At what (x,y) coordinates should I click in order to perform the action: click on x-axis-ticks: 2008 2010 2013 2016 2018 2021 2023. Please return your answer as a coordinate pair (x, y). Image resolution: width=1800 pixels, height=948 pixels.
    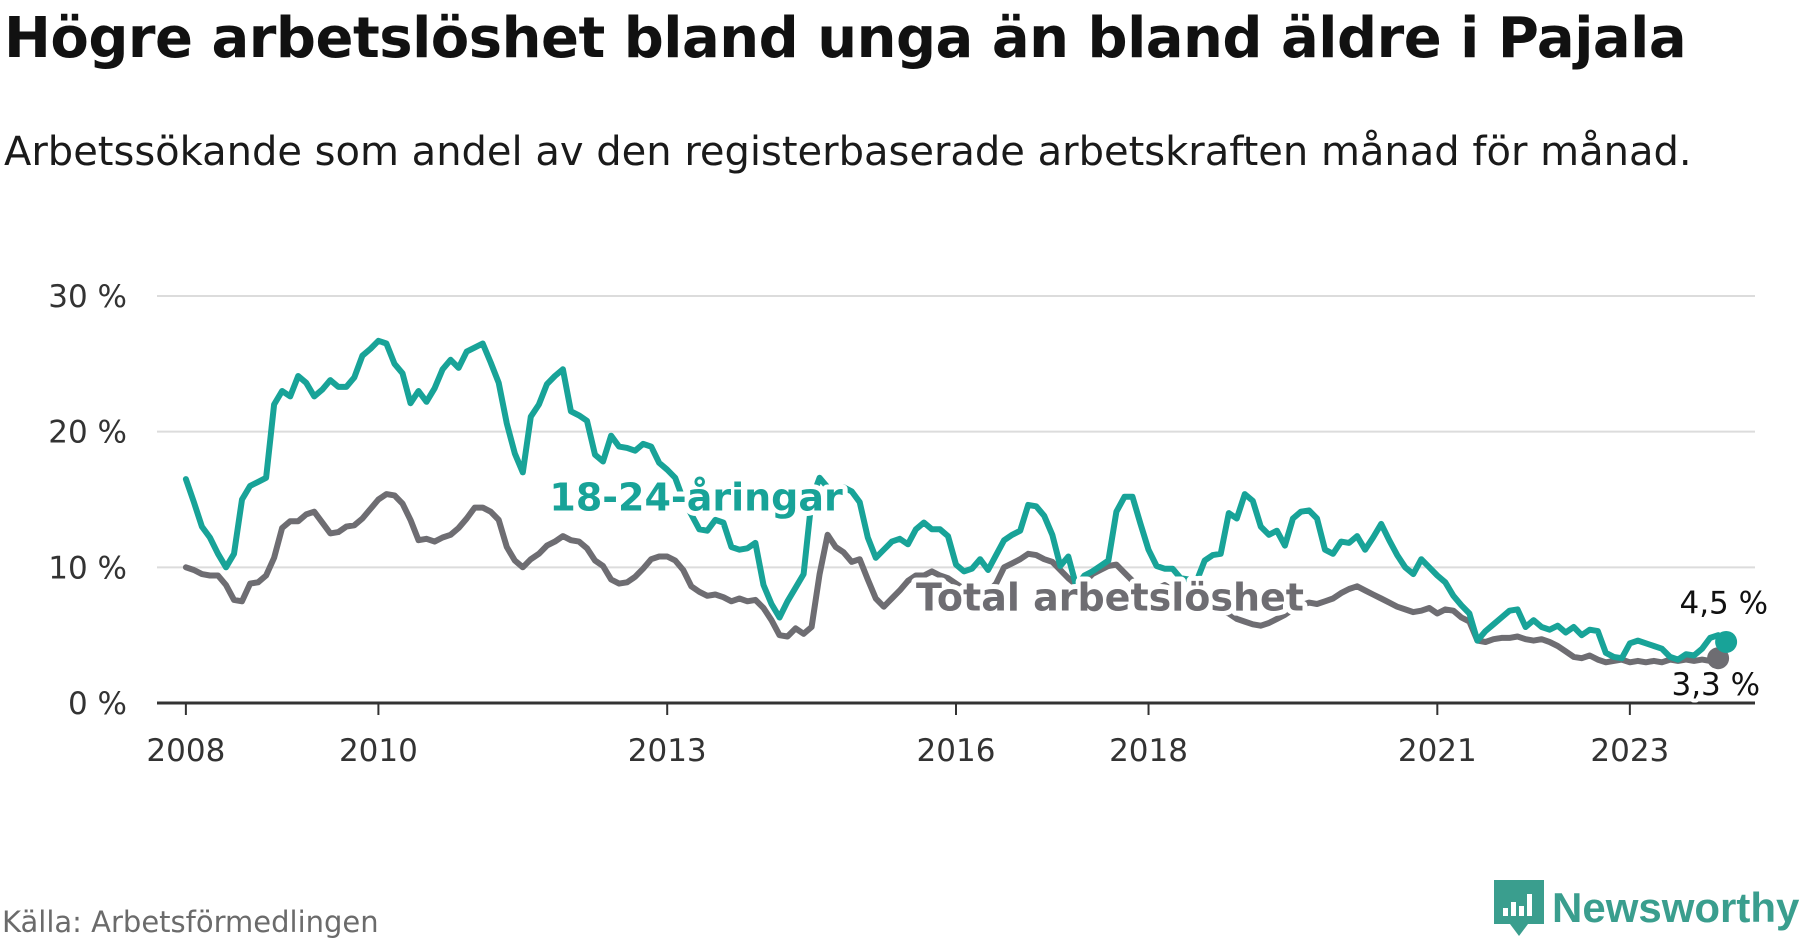
    Looking at the image, I should click on (950, 735).